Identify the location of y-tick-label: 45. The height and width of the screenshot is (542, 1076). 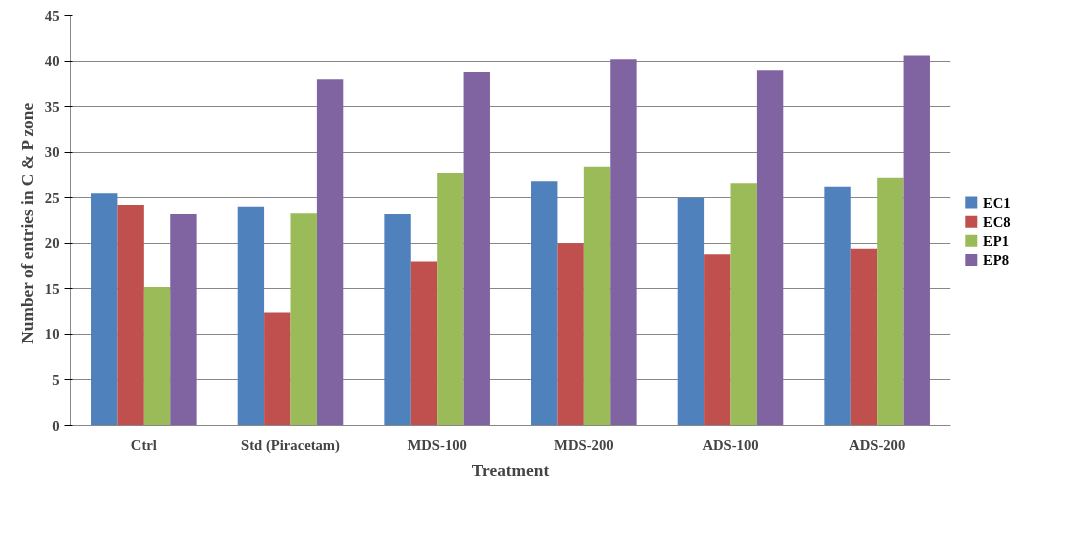
(52, 15).